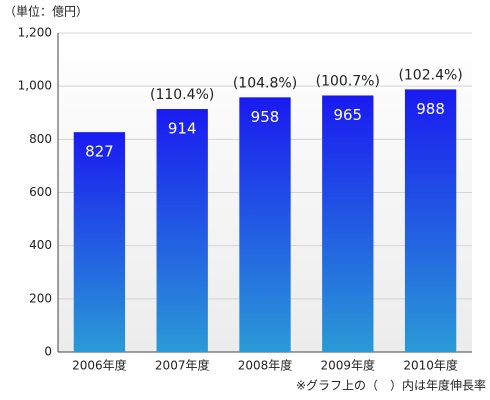 This screenshot has width=490, height=400. I want to click on footnote: ※グラフ上の（ ）内は年度伸長率, so click(391, 385).